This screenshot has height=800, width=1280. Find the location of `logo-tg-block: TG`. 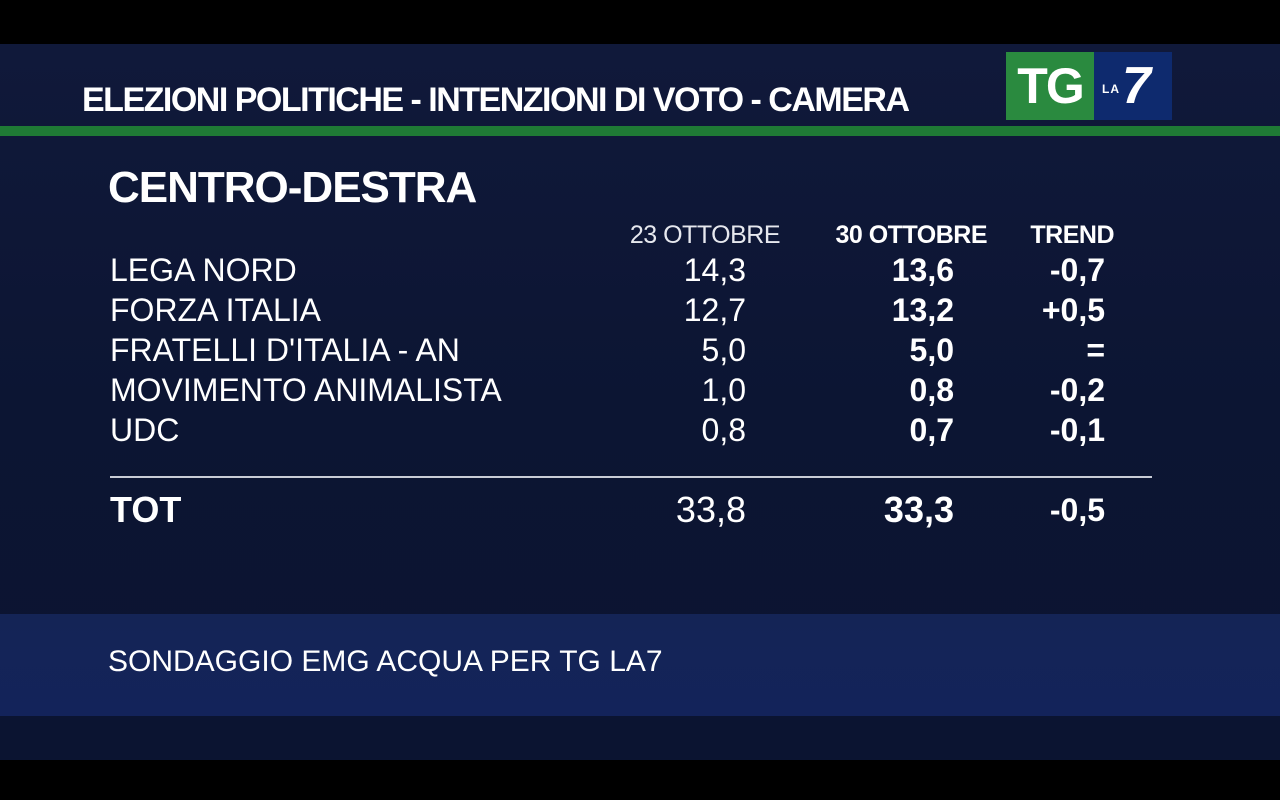

logo-tg-block: TG is located at coordinates (1050, 86).